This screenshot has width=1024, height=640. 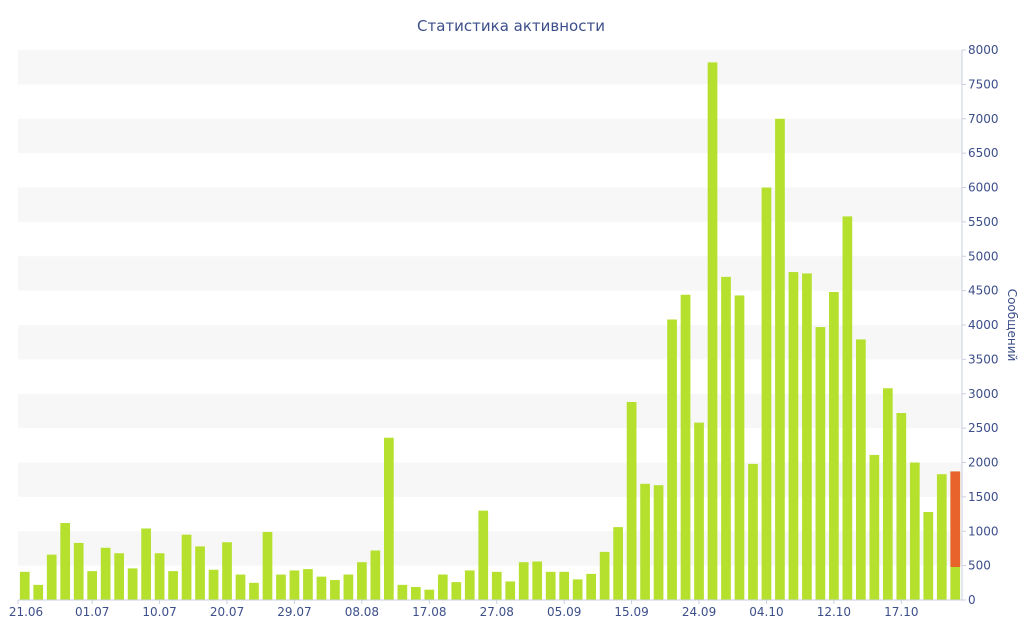 I want to click on x-tick-label: 29.07, so click(x=294, y=612).